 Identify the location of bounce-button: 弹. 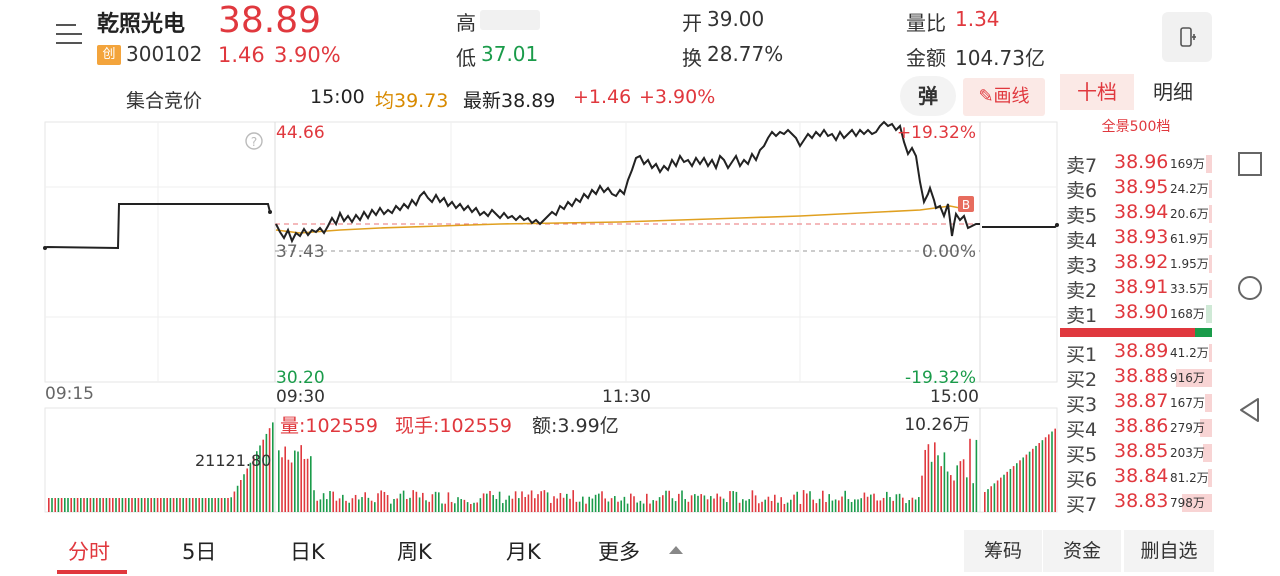
(928, 96).